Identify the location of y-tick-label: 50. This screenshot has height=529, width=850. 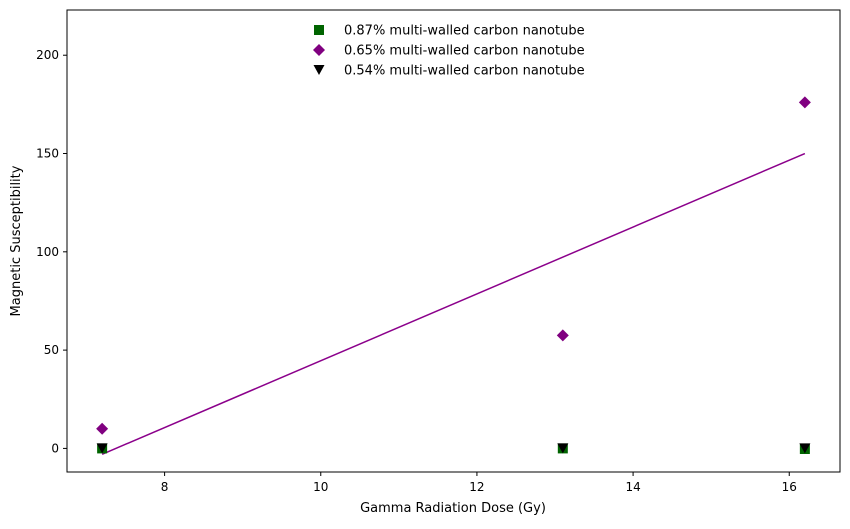
(51, 350).